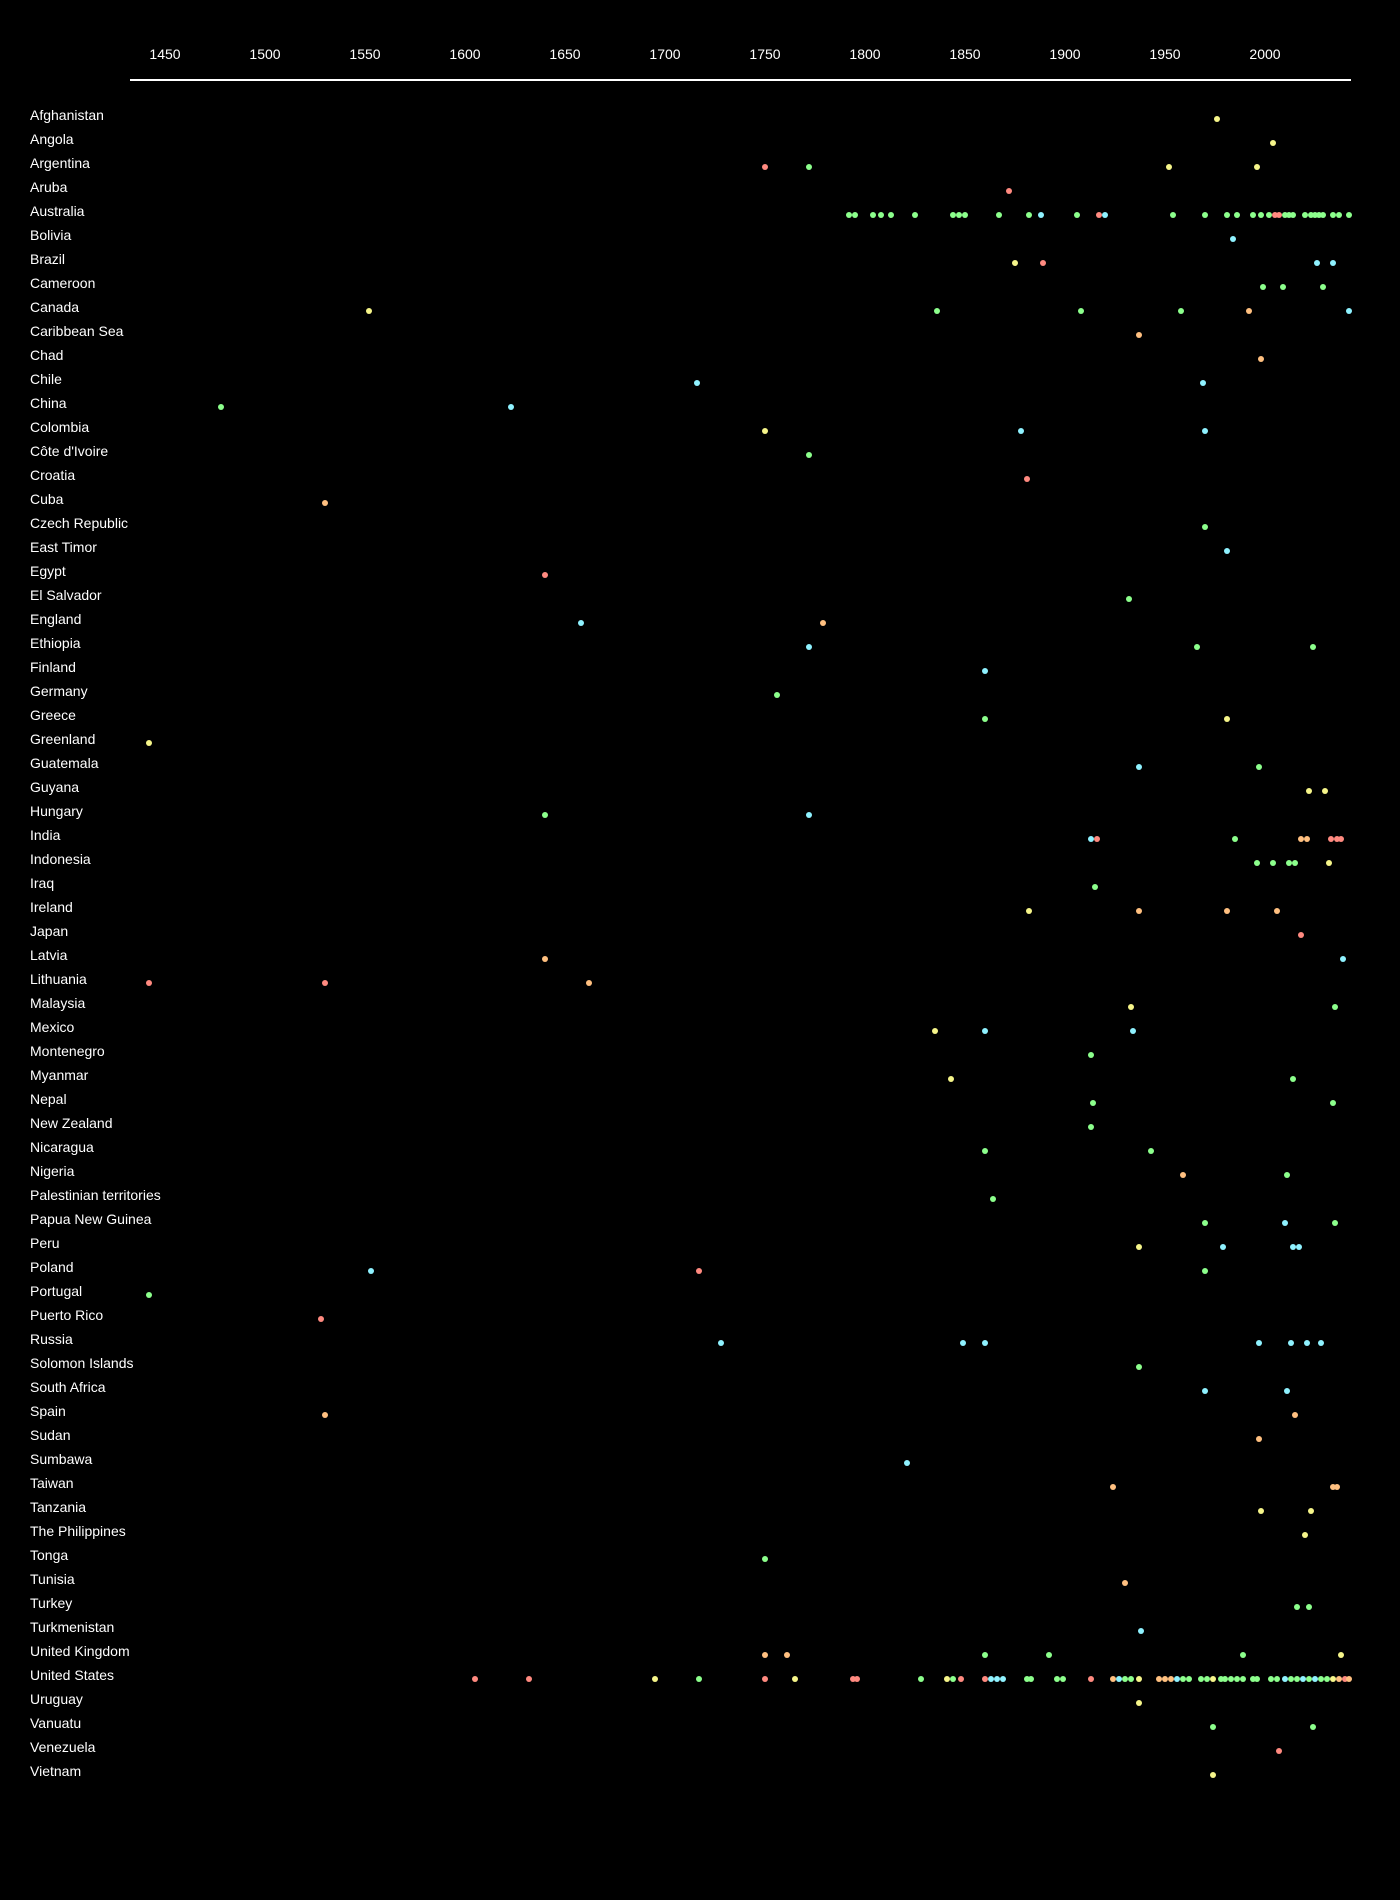 Image resolution: width=1400 pixels, height=1900 pixels. Describe the element at coordinates (69, 451) in the screenshot. I see `country-label: Côte d'Ivoire` at that location.